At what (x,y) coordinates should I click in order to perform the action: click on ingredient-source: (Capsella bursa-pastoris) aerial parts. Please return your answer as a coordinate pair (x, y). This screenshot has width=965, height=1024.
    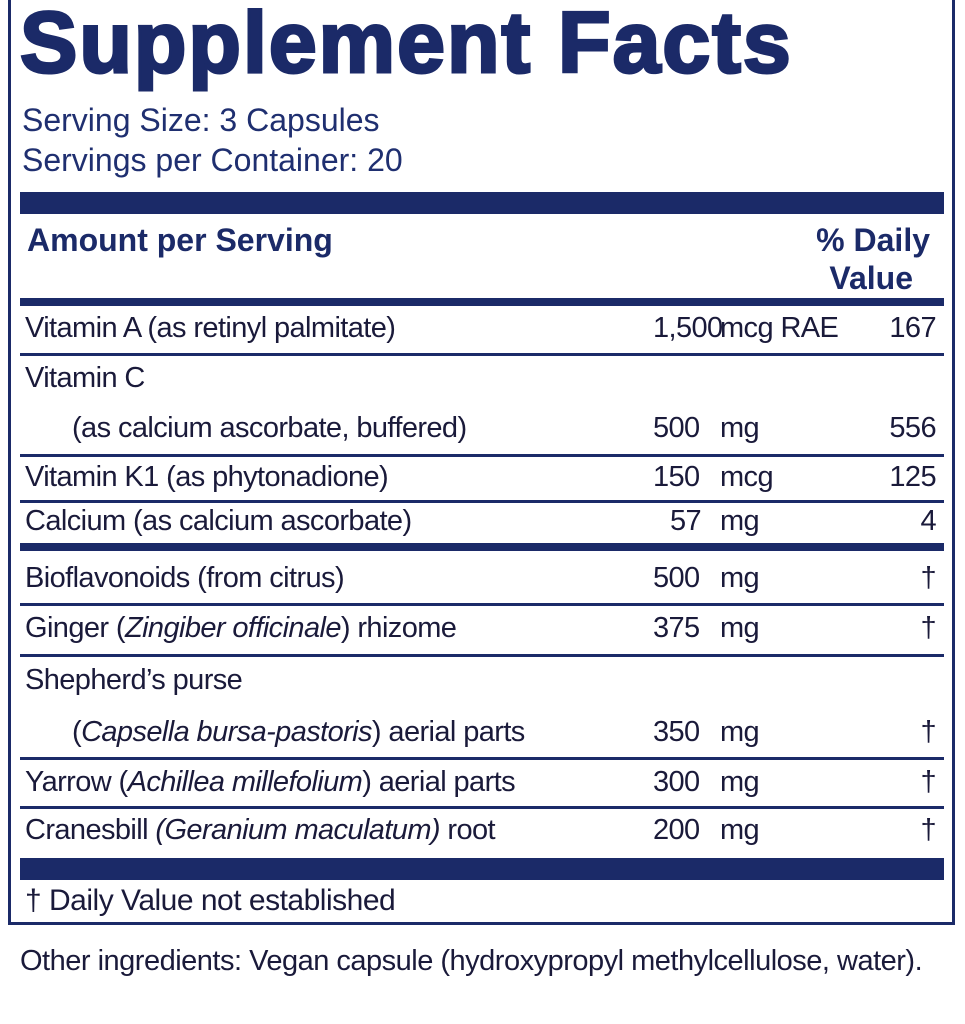
    Looking at the image, I should click on (298, 732).